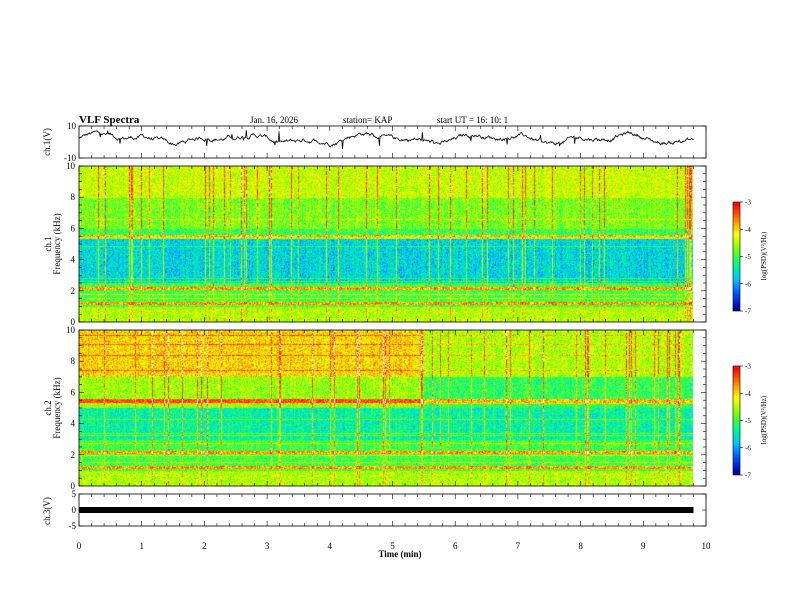 The width and height of the screenshot is (792, 612). I want to click on ch2-channel-label: ch.2, so click(48, 407).